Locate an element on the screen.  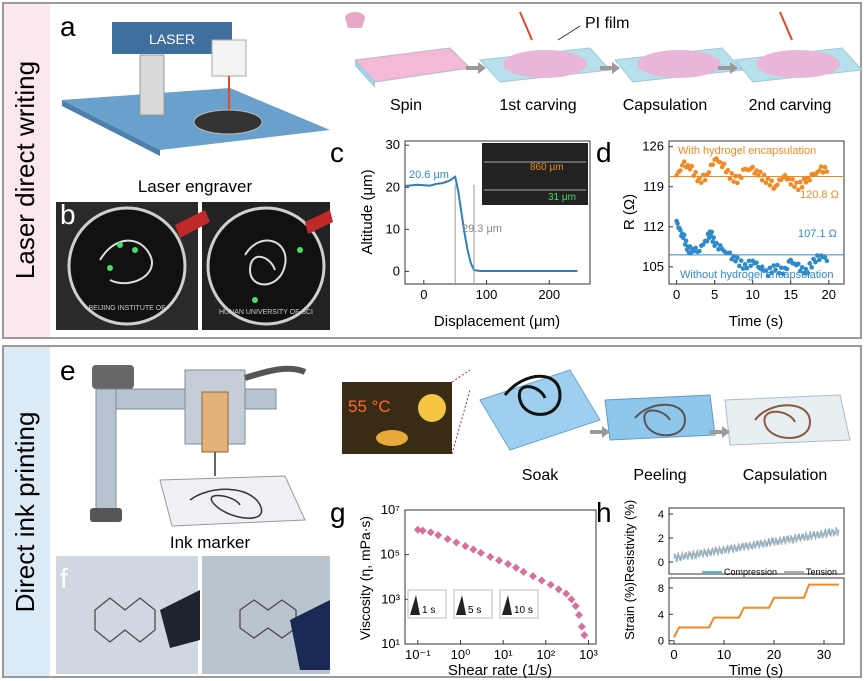
chart-c-ytick-label-0: 0 is located at coordinates (396, 270).